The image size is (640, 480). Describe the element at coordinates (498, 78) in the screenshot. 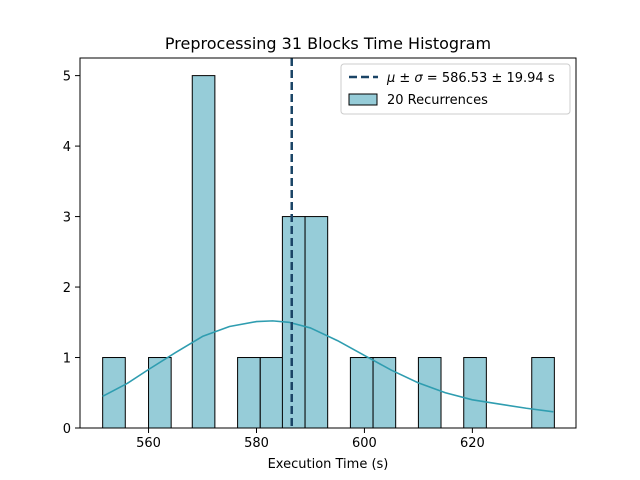

I see `legend-mean-label-value: 586.53 ± 19.94 s` at that location.